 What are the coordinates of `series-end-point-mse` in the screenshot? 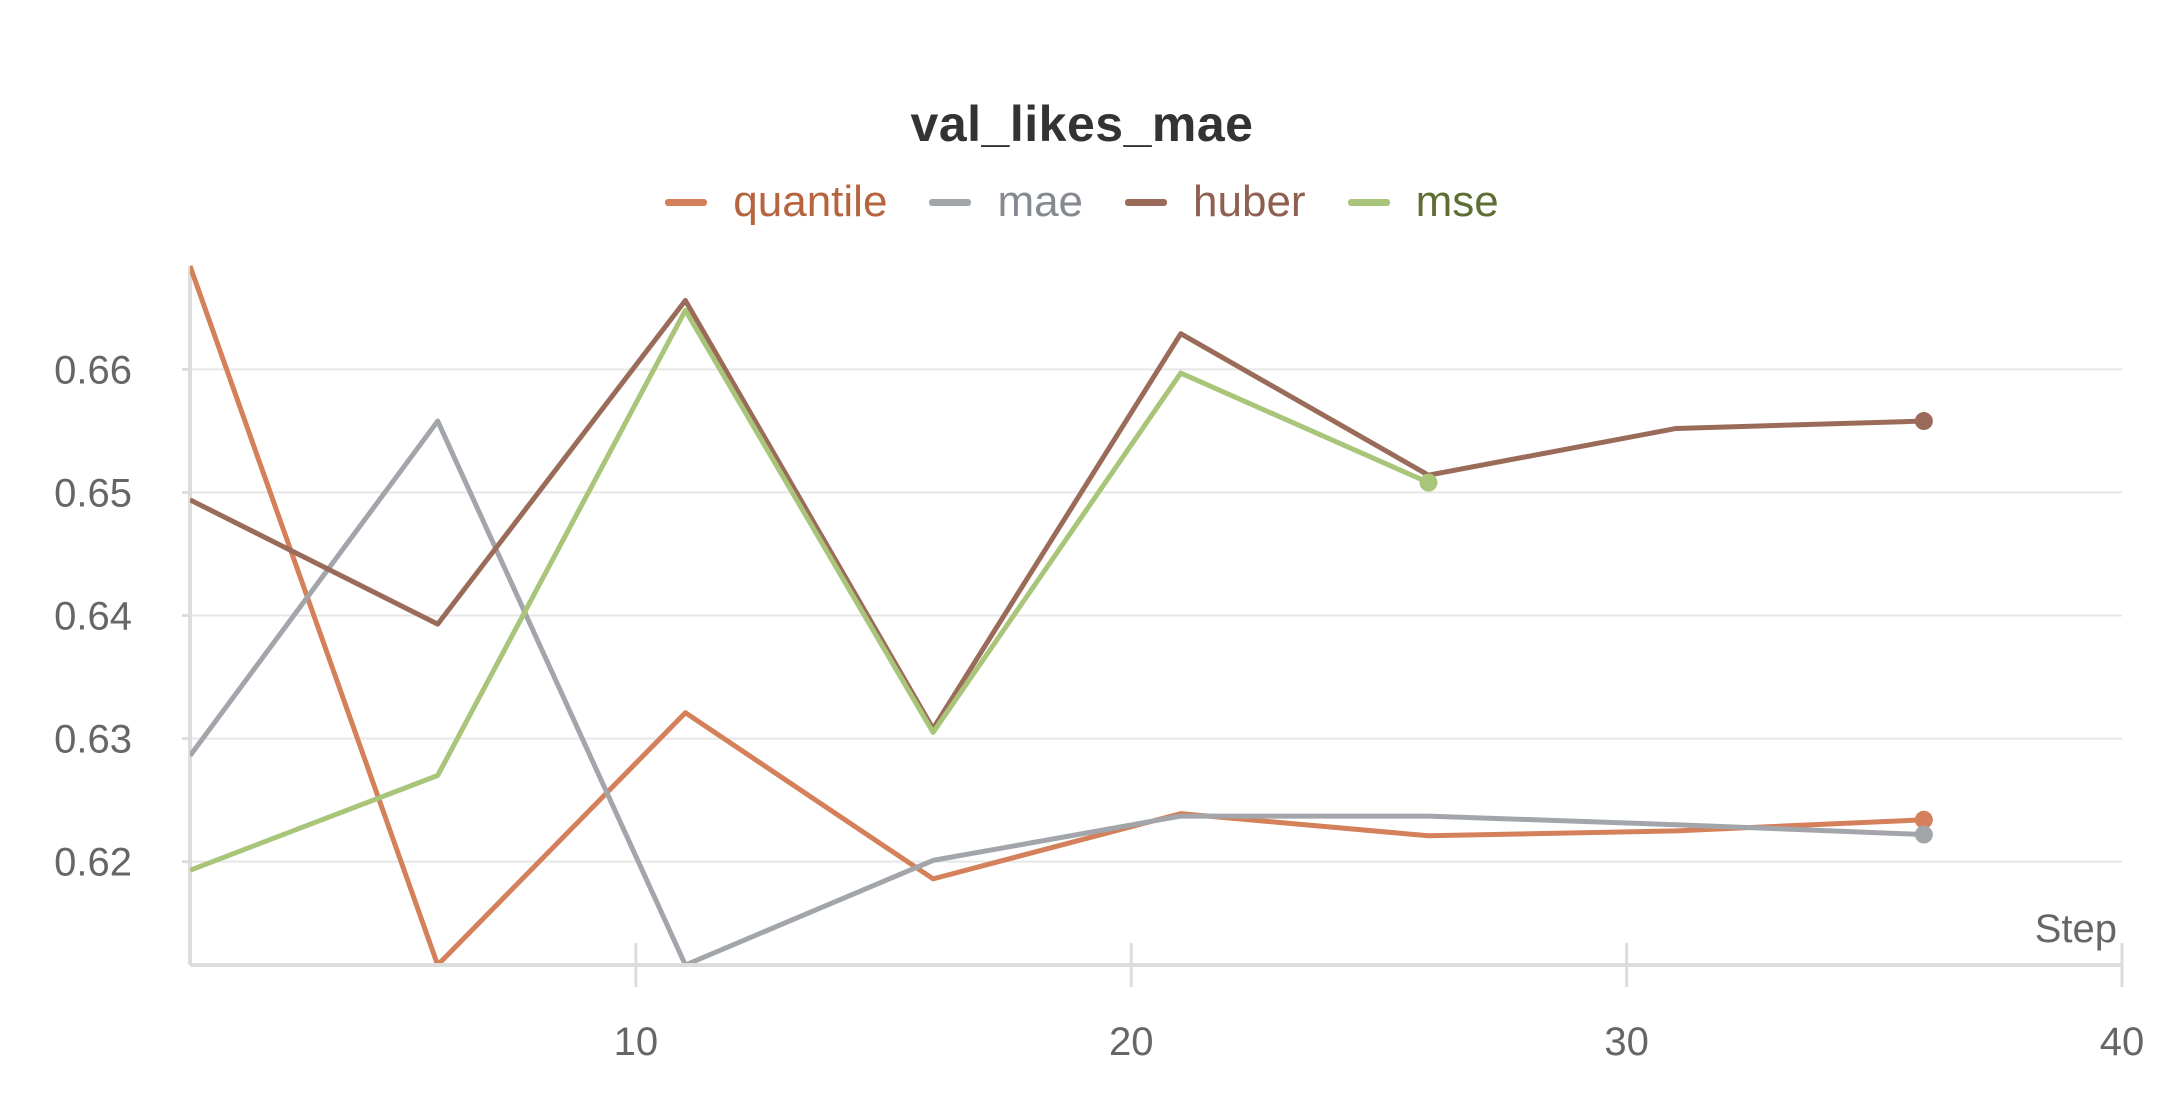 It's located at (1428, 482).